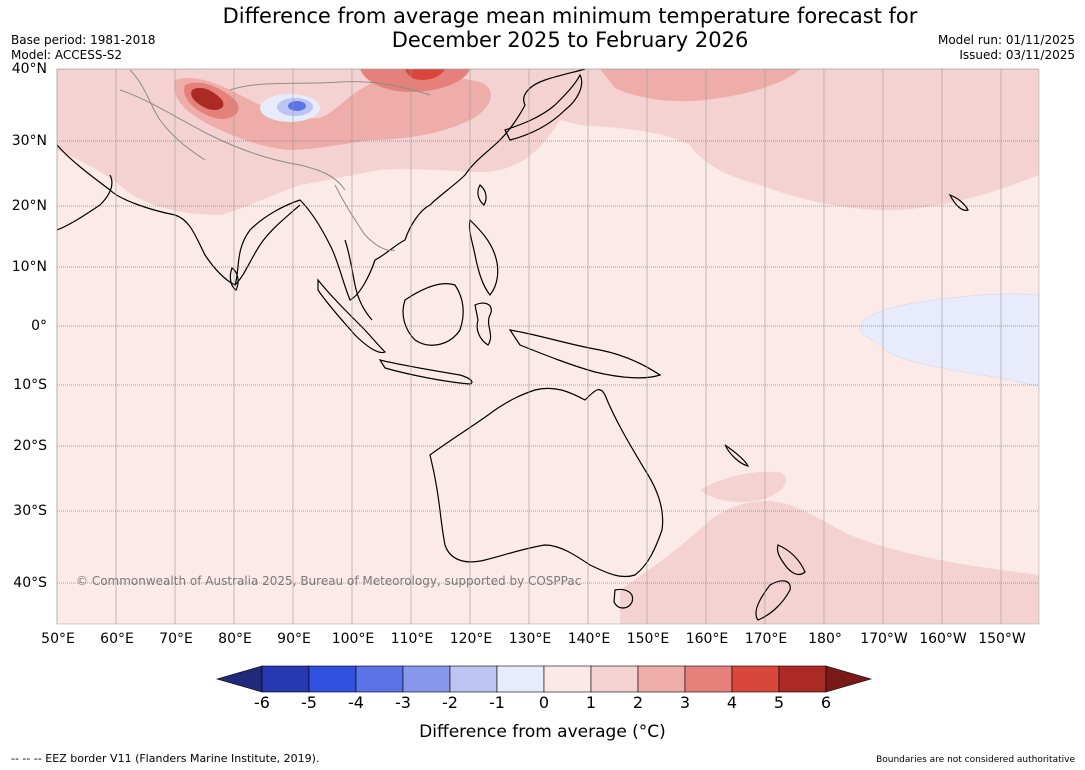 The width and height of the screenshot is (1085, 770). What do you see at coordinates (685, 702) in the screenshot?
I see `colorbar-tick-label: 3` at bounding box center [685, 702].